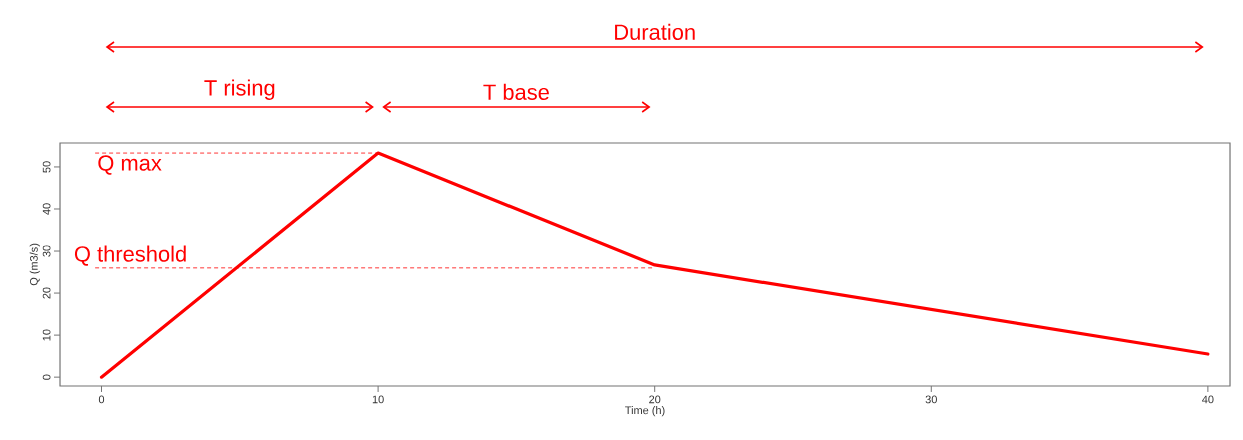 This screenshot has height=440, width=1243. What do you see at coordinates (34, 264) in the screenshot?
I see `y-axis-title: Q (m3/s)` at bounding box center [34, 264].